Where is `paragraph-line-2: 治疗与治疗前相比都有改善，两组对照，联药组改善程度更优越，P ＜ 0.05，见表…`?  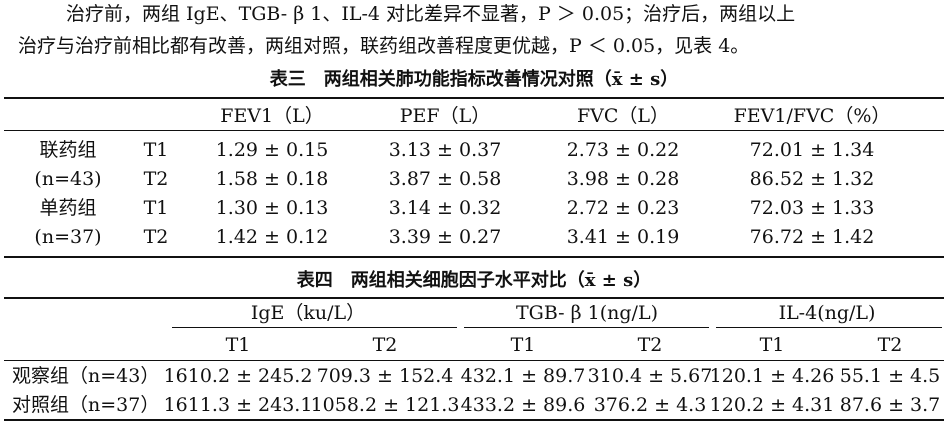 paragraph-line-2: 治疗与治疗前相比都有改善，两组对照，联药组改善程度更优越，P ＜ 0.05，见表… is located at coordinates (384, 46).